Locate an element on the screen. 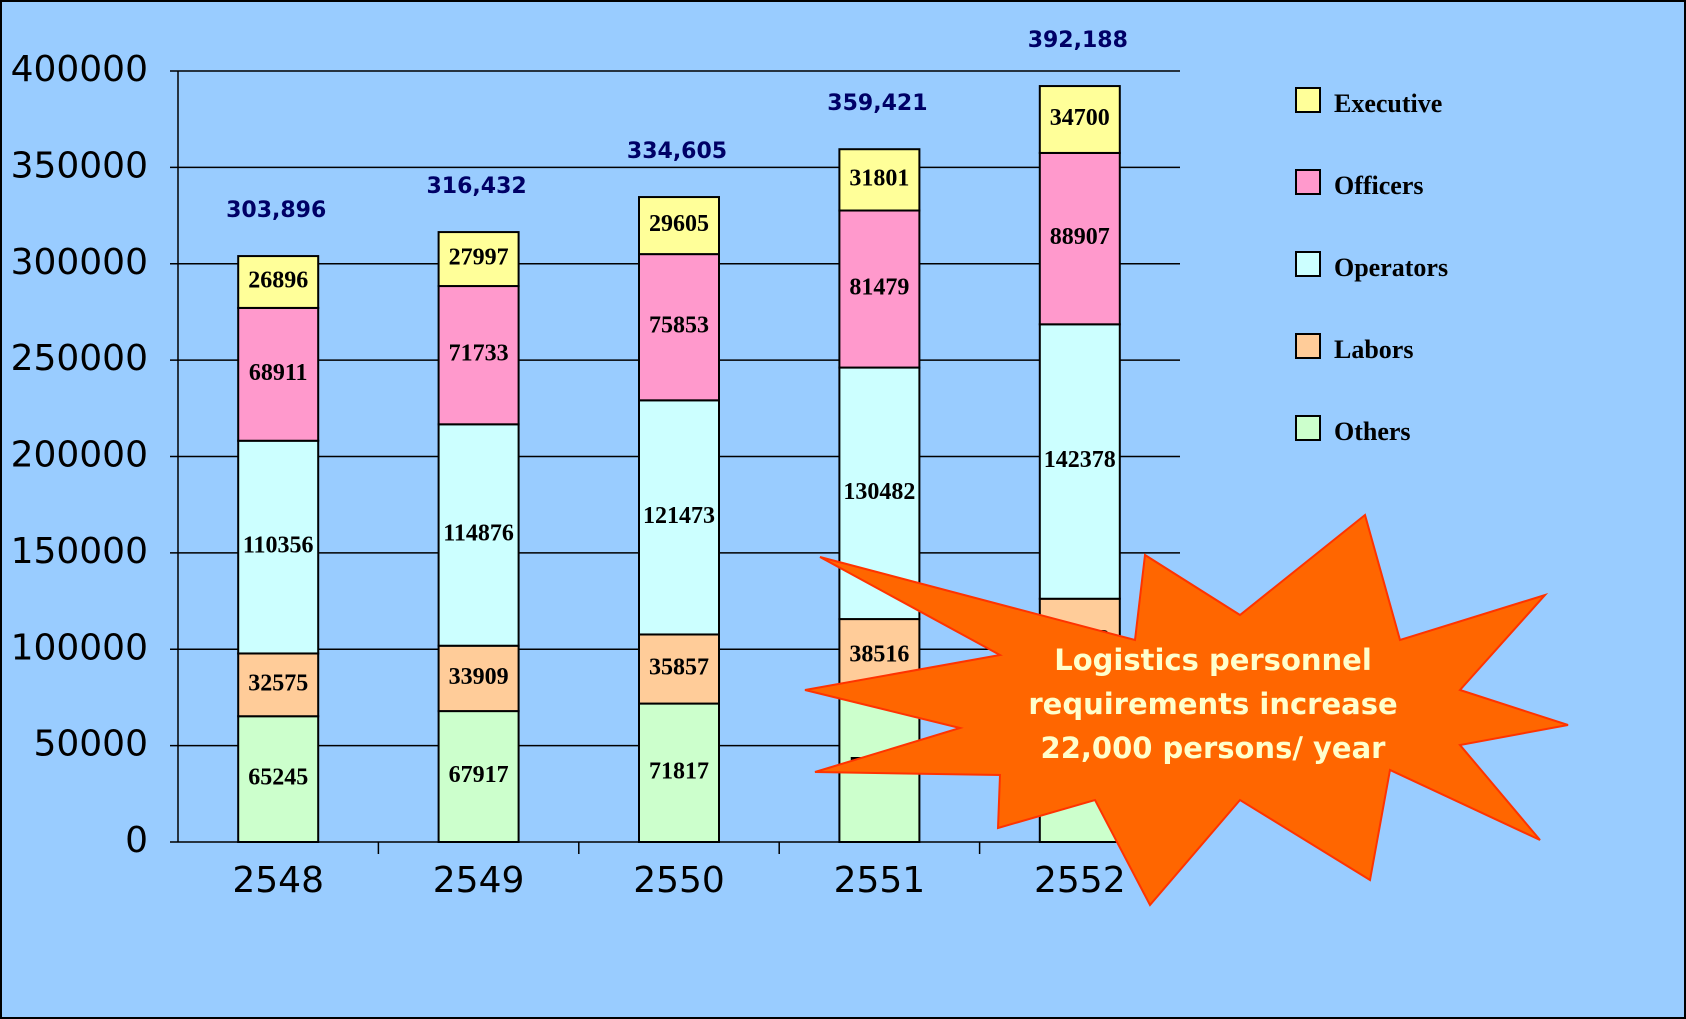 This screenshot has height=1019, width=1686. legend-label: Executive is located at coordinates (1388, 103).